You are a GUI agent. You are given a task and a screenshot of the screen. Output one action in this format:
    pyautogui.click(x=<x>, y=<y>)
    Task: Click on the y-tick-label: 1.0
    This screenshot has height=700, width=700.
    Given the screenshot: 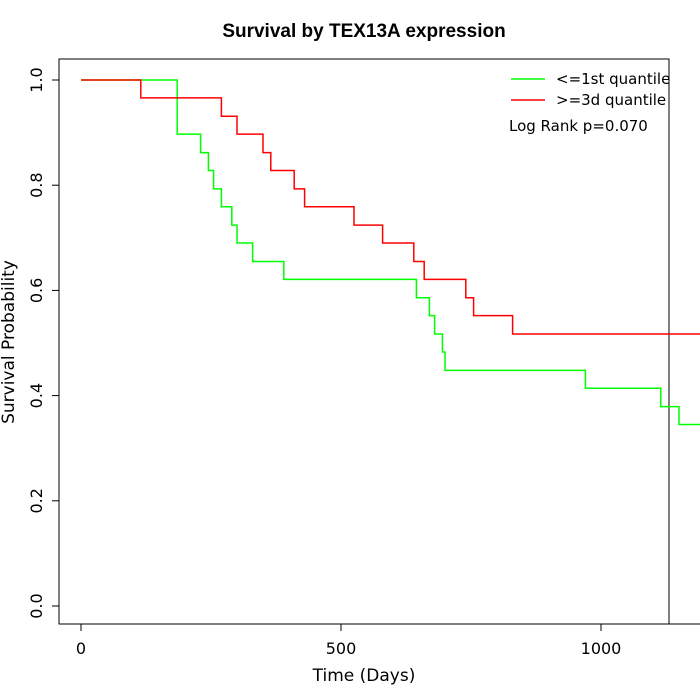 What is the action you would take?
    pyautogui.click(x=36, y=79)
    